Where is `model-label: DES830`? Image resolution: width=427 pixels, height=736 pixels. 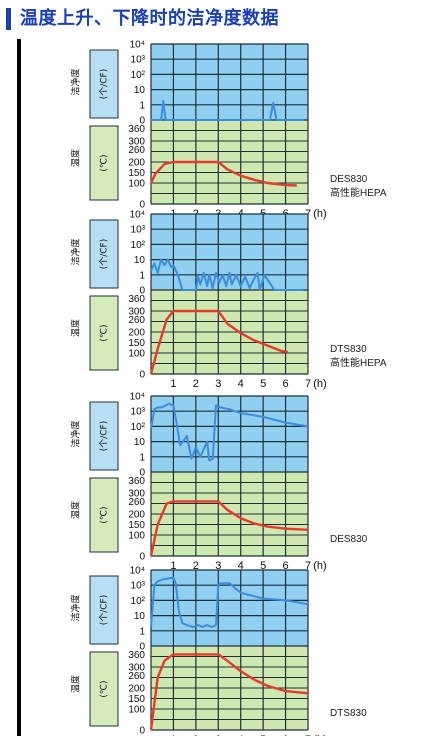
model-label: DES830 is located at coordinates (349, 179).